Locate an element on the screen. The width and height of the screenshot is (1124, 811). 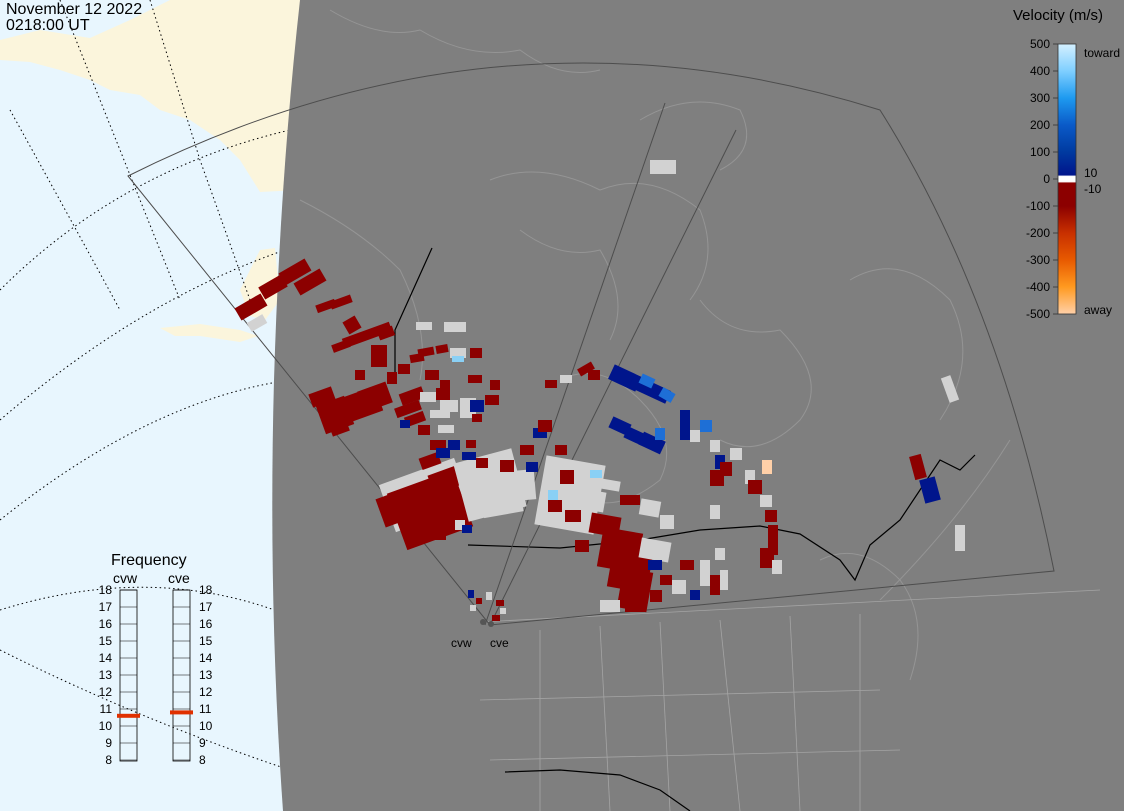
velocity-colorbar-fill is located at coordinates (1067, 179).